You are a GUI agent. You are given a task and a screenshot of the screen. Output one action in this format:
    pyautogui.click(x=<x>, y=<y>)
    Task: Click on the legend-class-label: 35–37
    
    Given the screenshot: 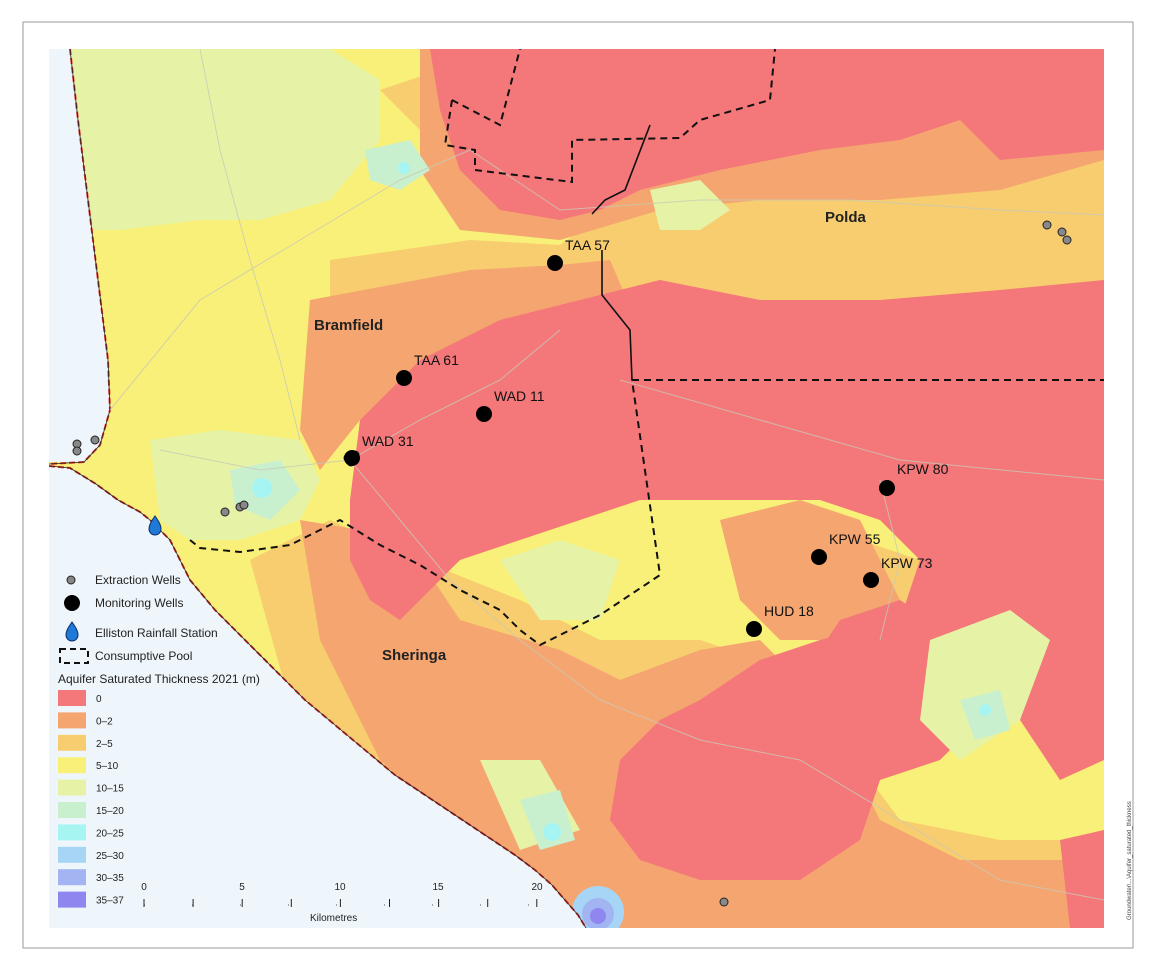 What is the action you would take?
    pyautogui.click(x=110, y=901)
    